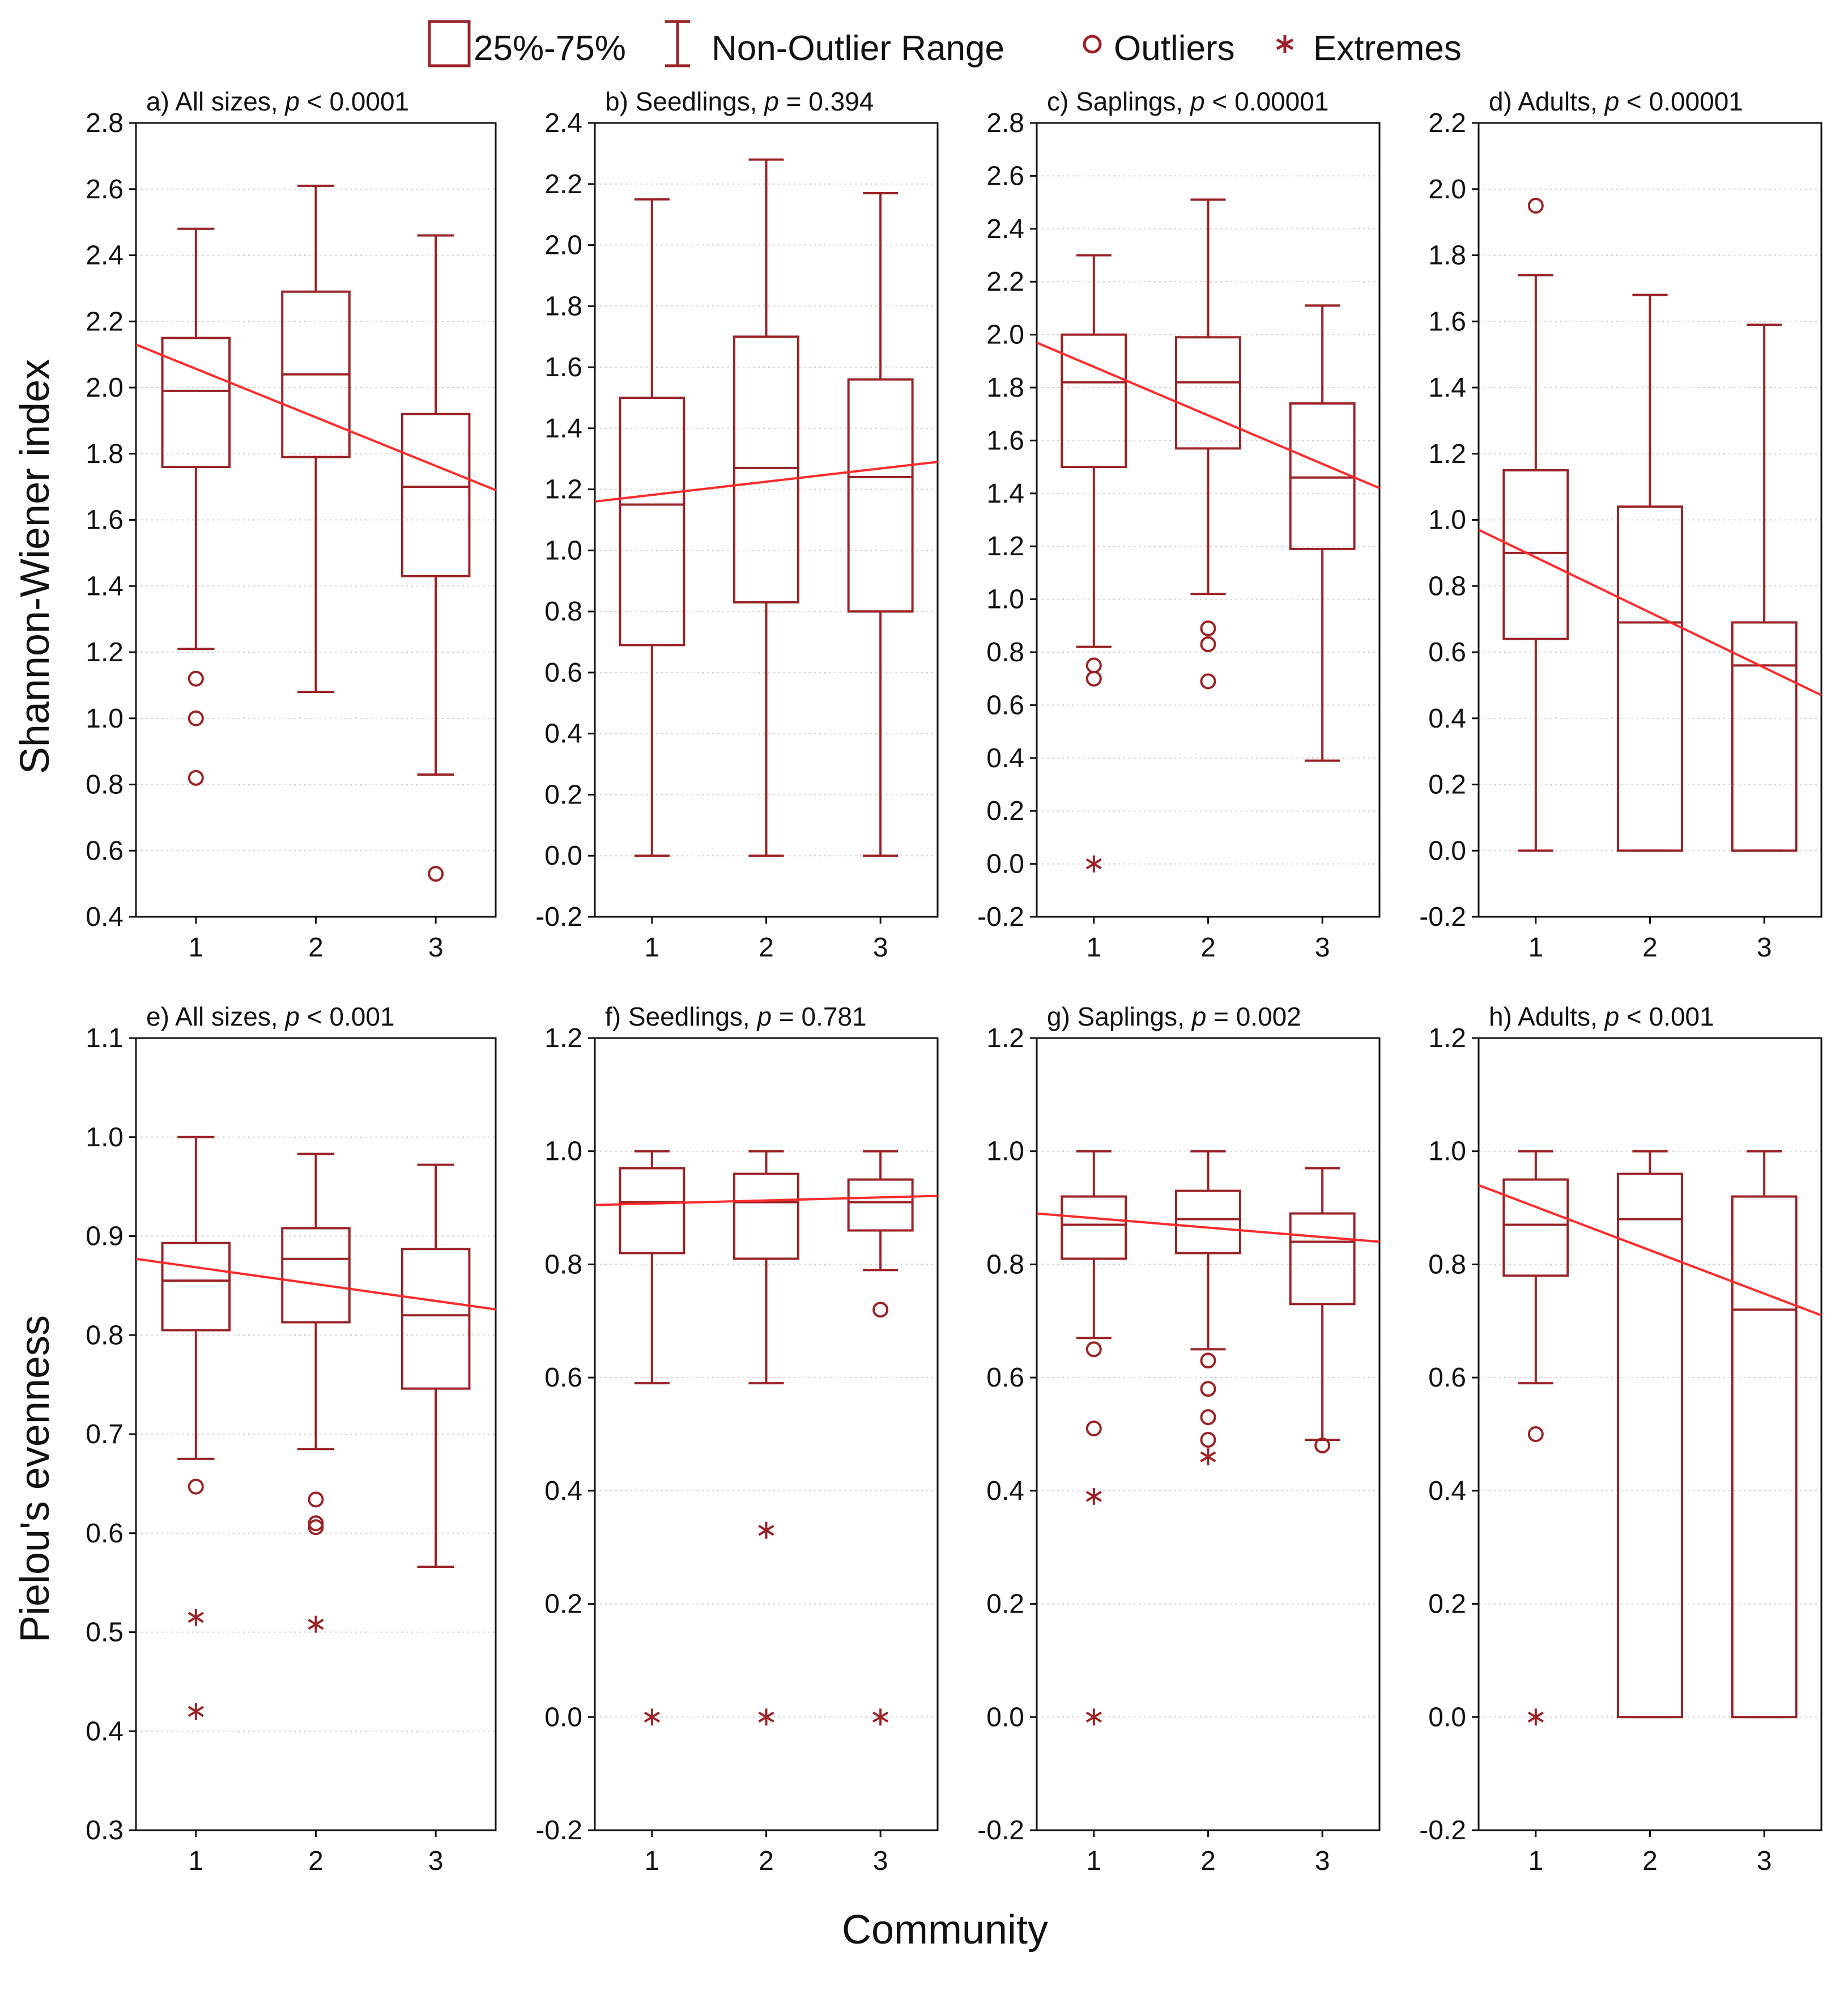  Describe the element at coordinates (1547, 102) in the screenshot. I see `panel-title-text: d) Adults,` at that location.